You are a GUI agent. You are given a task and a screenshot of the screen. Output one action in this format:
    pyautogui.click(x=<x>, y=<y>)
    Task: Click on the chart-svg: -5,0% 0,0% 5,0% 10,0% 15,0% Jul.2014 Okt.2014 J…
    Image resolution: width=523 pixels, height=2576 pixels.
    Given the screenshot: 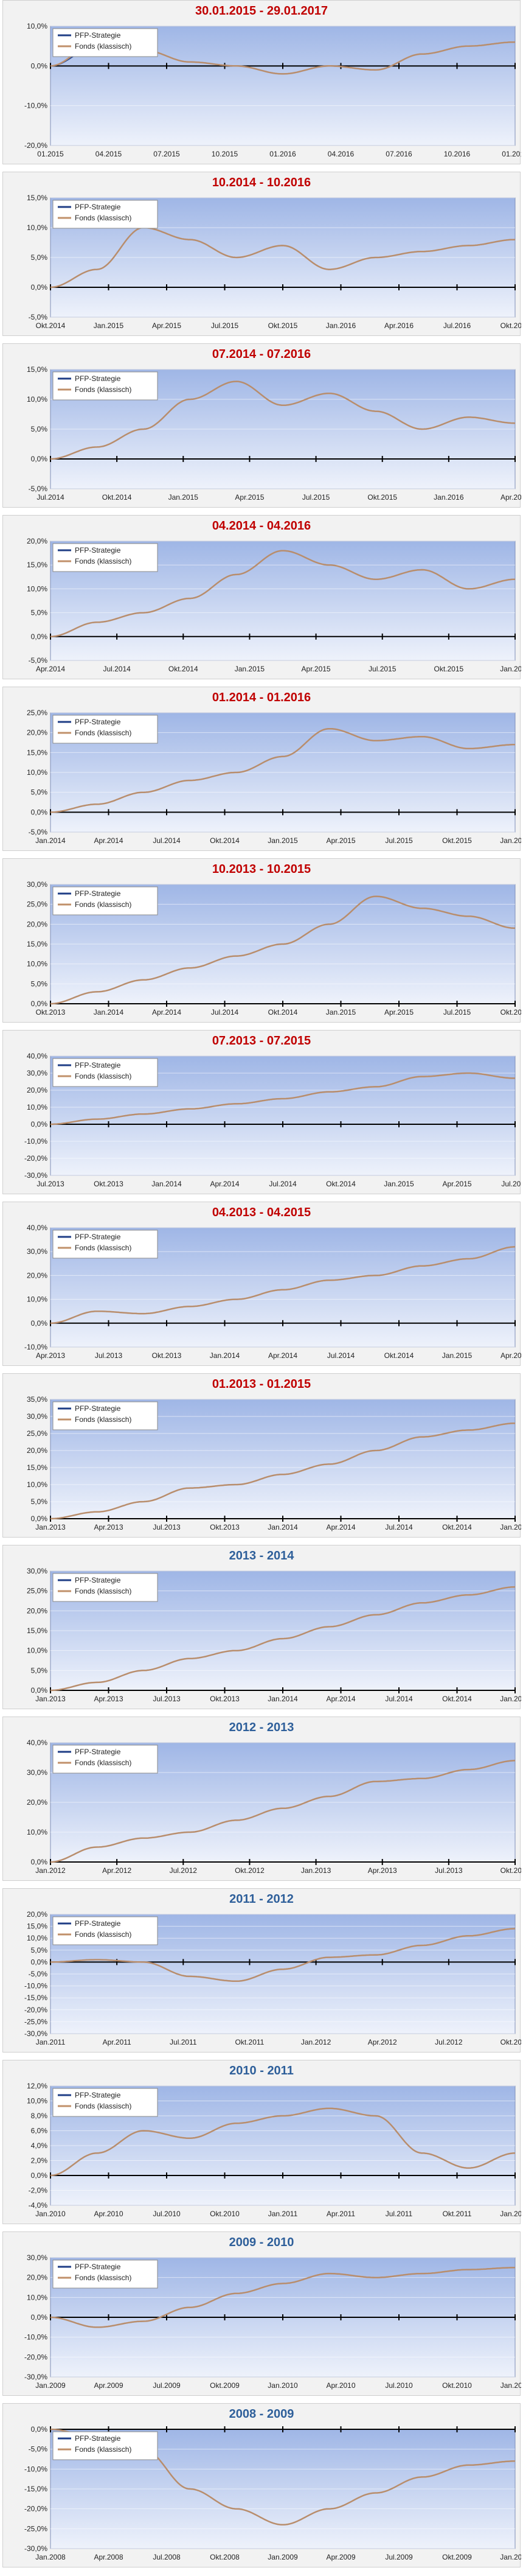 What is the action you would take?
    pyautogui.click(x=274, y=434)
    